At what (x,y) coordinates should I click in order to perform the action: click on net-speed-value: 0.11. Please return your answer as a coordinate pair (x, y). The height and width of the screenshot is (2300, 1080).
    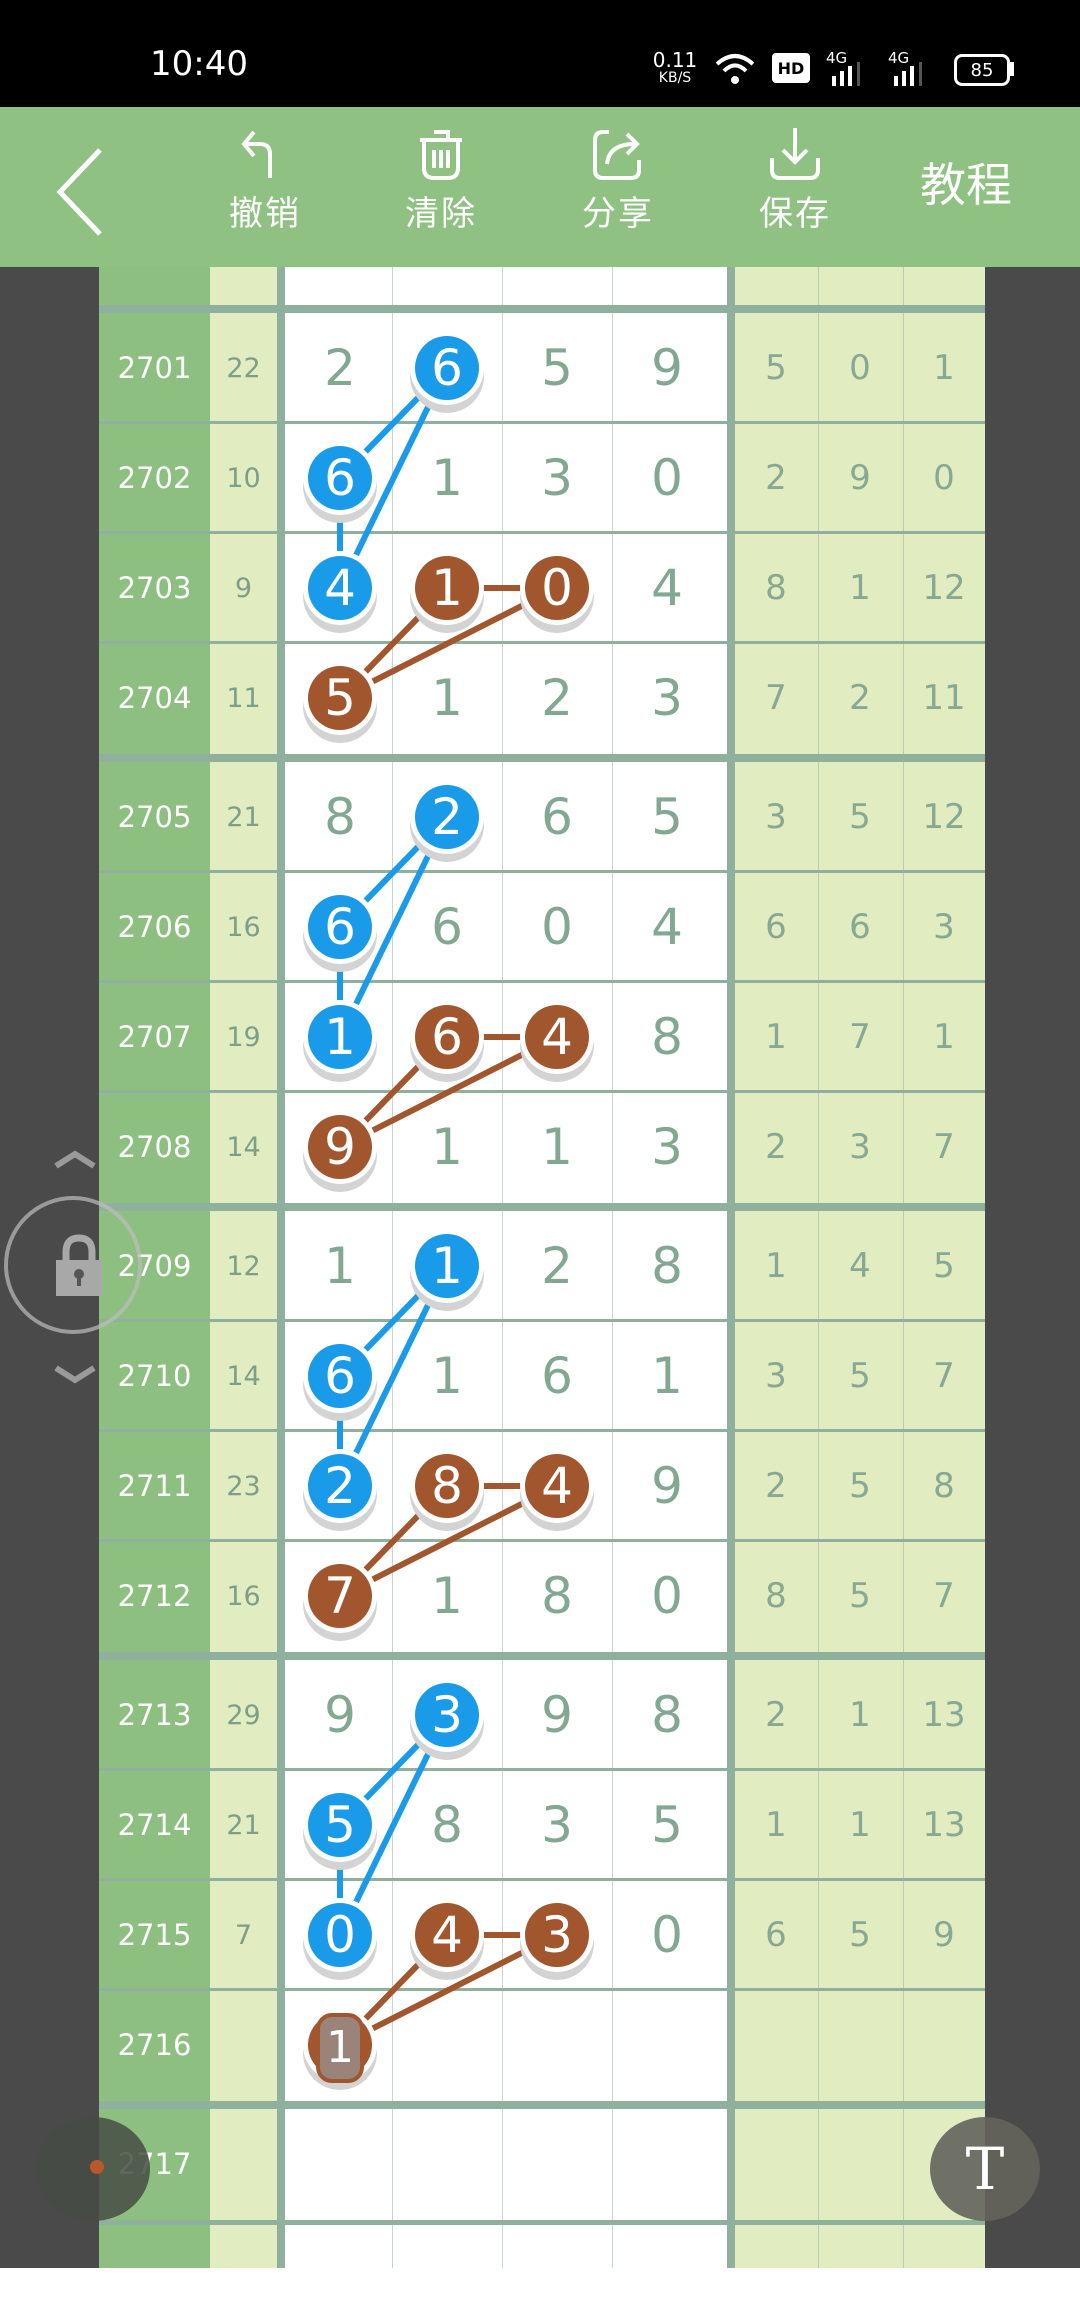
    Looking at the image, I should click on (675, 60).